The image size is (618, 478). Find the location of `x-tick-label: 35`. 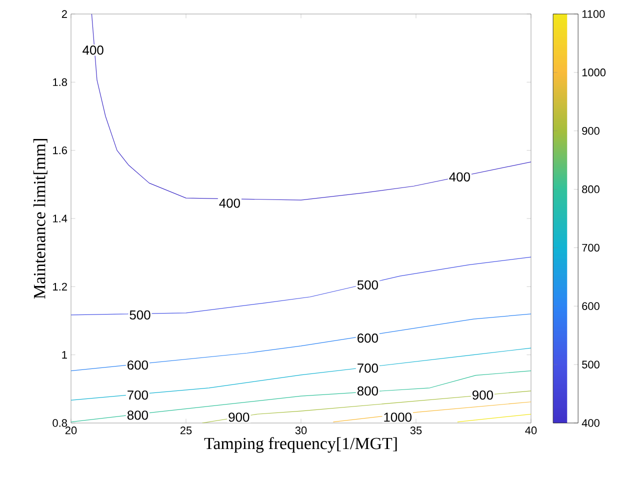

x-tick-label: 35 is located at coordinates (416, 430).